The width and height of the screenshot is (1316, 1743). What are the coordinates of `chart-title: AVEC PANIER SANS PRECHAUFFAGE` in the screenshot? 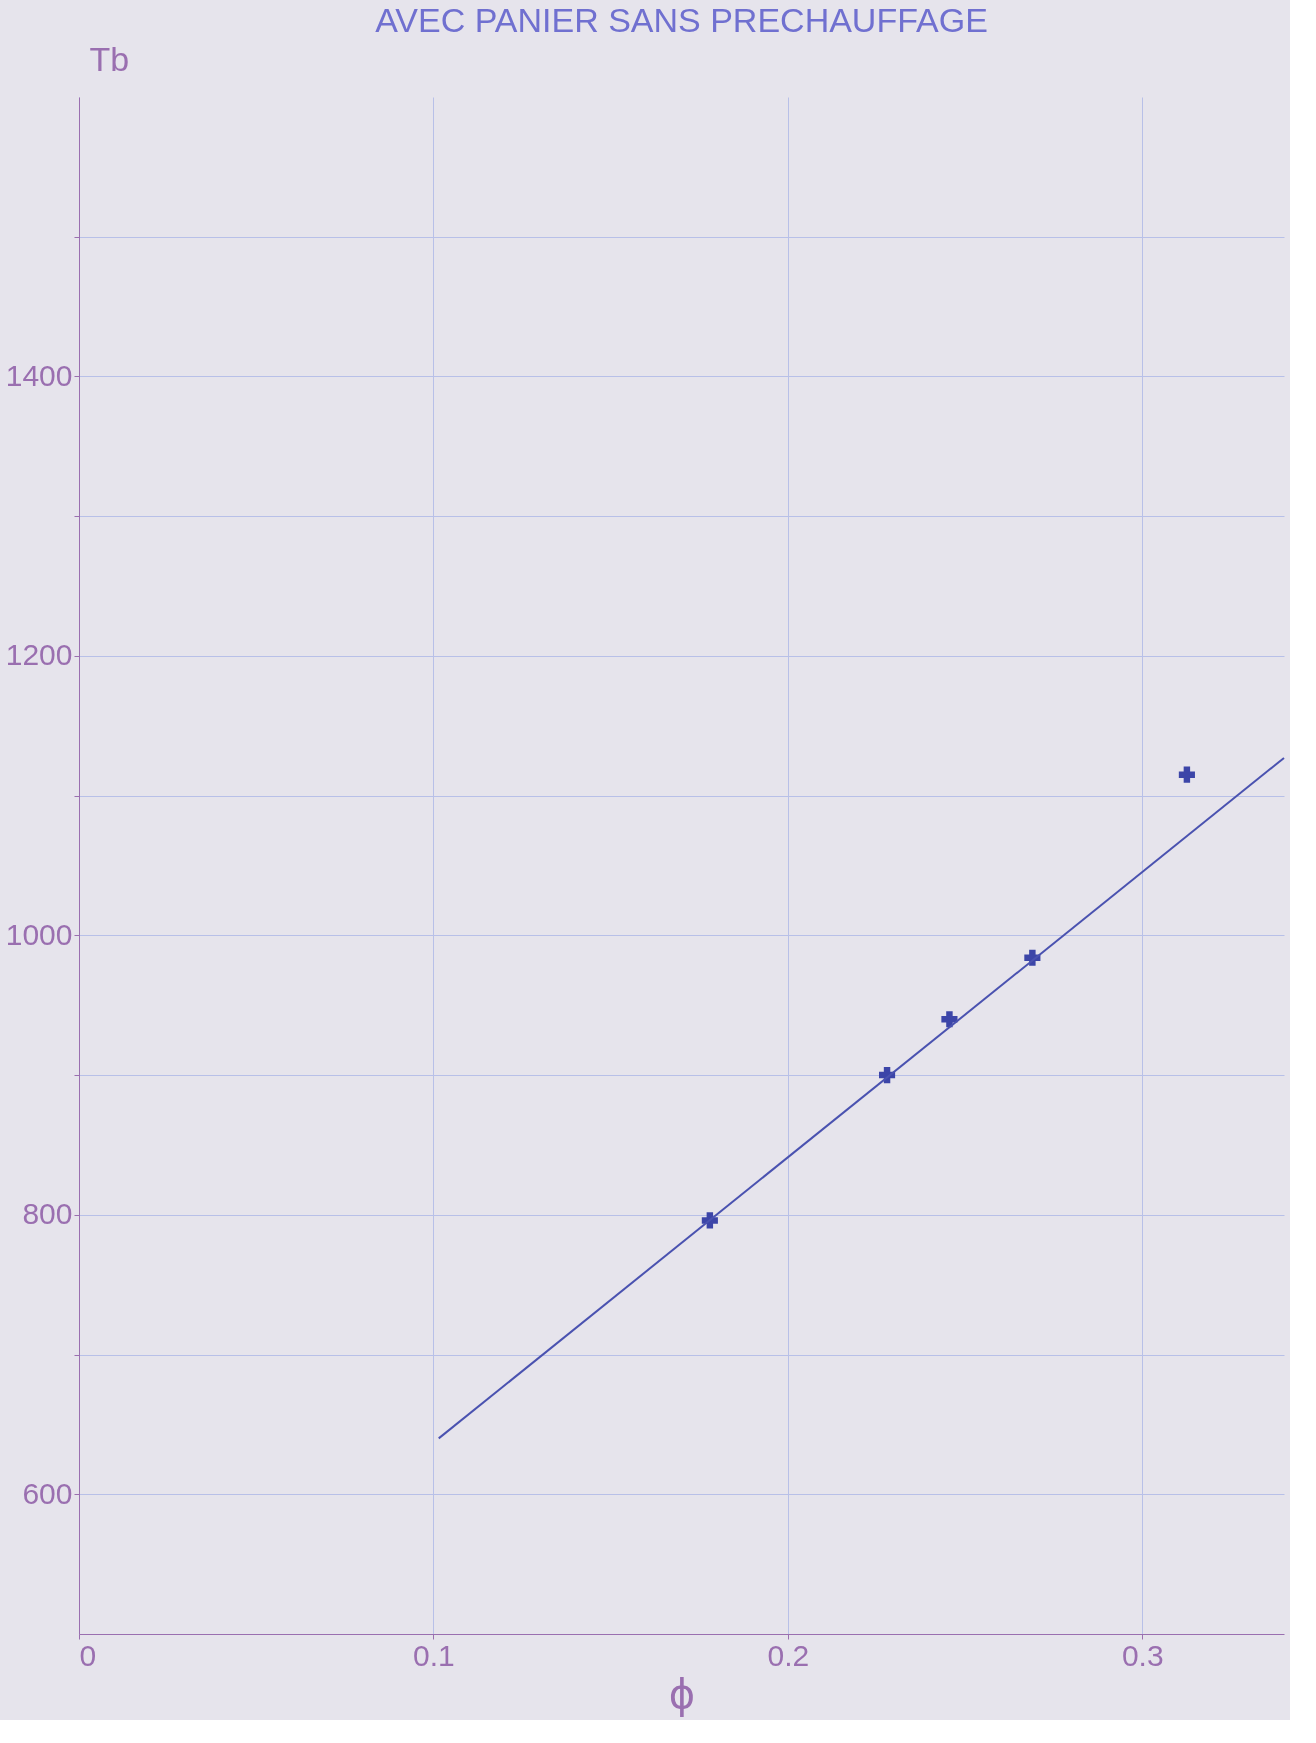 It's located at (681, 20).